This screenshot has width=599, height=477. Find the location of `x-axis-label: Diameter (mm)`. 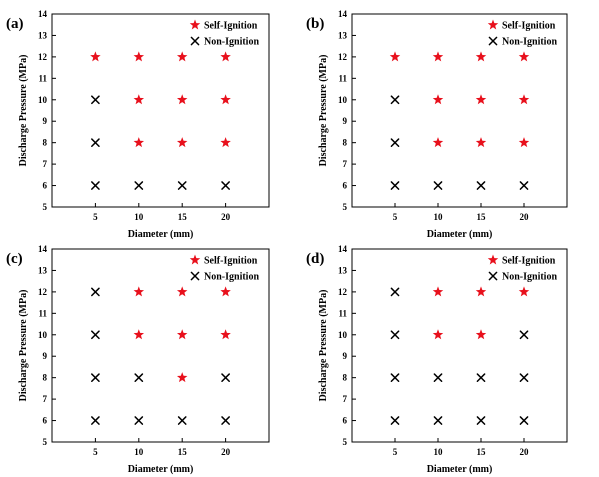

x-axis-label: Diameter (mm) is located at coordinates (161, 234).